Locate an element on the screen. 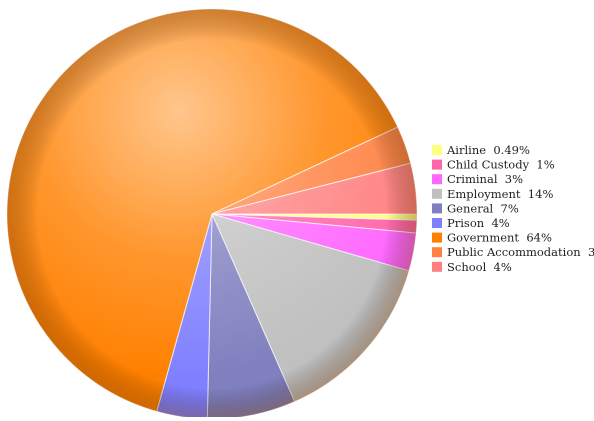  legend-label-airline: Airline 0.49% is located at coordinates (488, 150).